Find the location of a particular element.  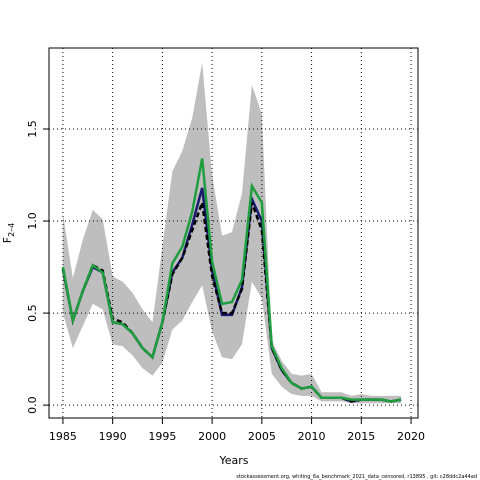

y-axis-label-main: F is located at coordinates (7, 240).